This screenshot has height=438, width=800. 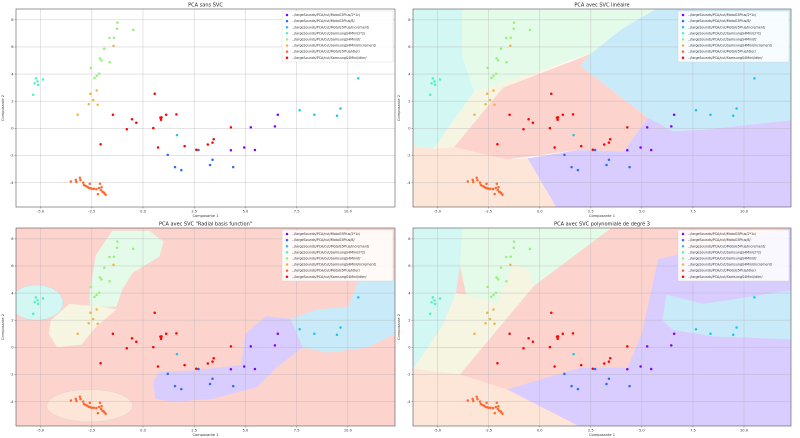 What do you see at coordinates (323, 240) in the screenshot?
I see `legend-label-1: ../largeSounds/PCA/cut/MotoG5Plus/8/` at bounding box center [323, 240].